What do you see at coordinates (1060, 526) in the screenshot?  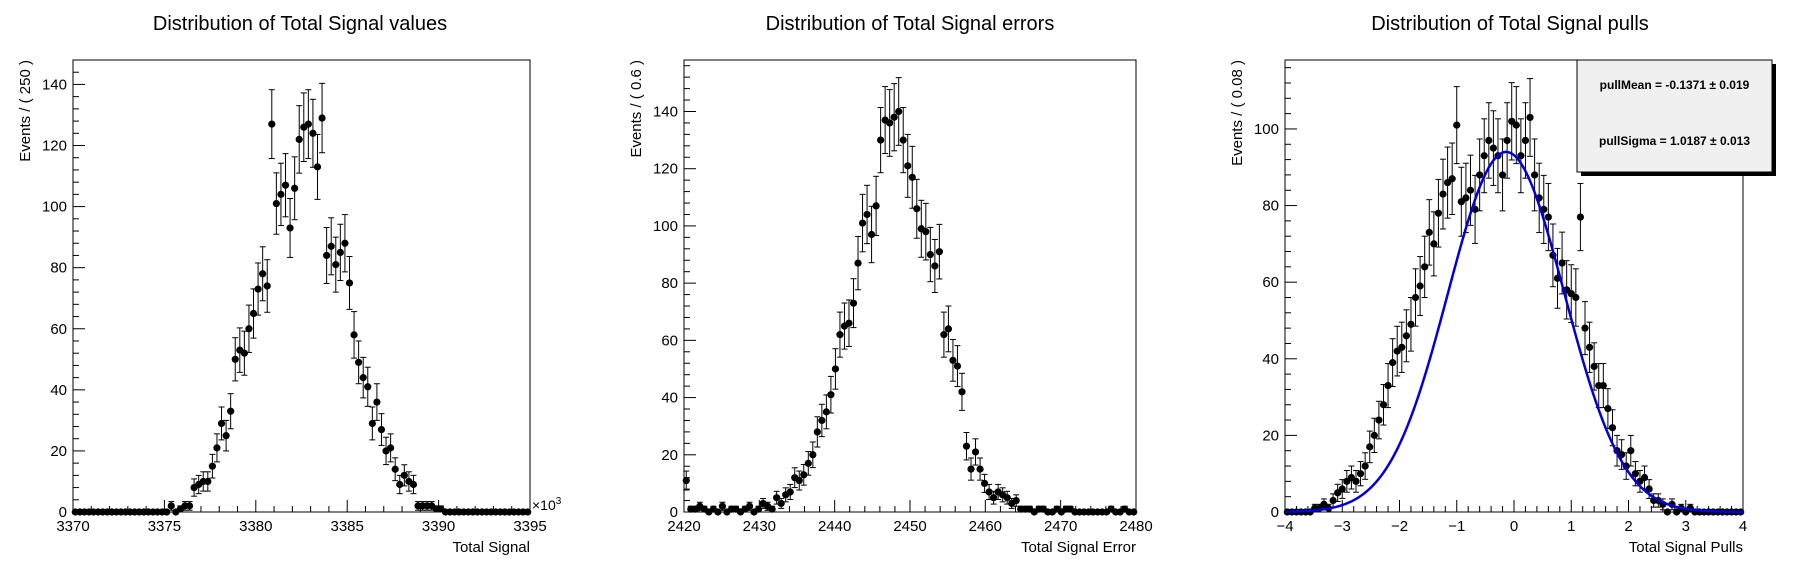 I see `x-tick-label: 2470` at bounding box center [1060, 526].